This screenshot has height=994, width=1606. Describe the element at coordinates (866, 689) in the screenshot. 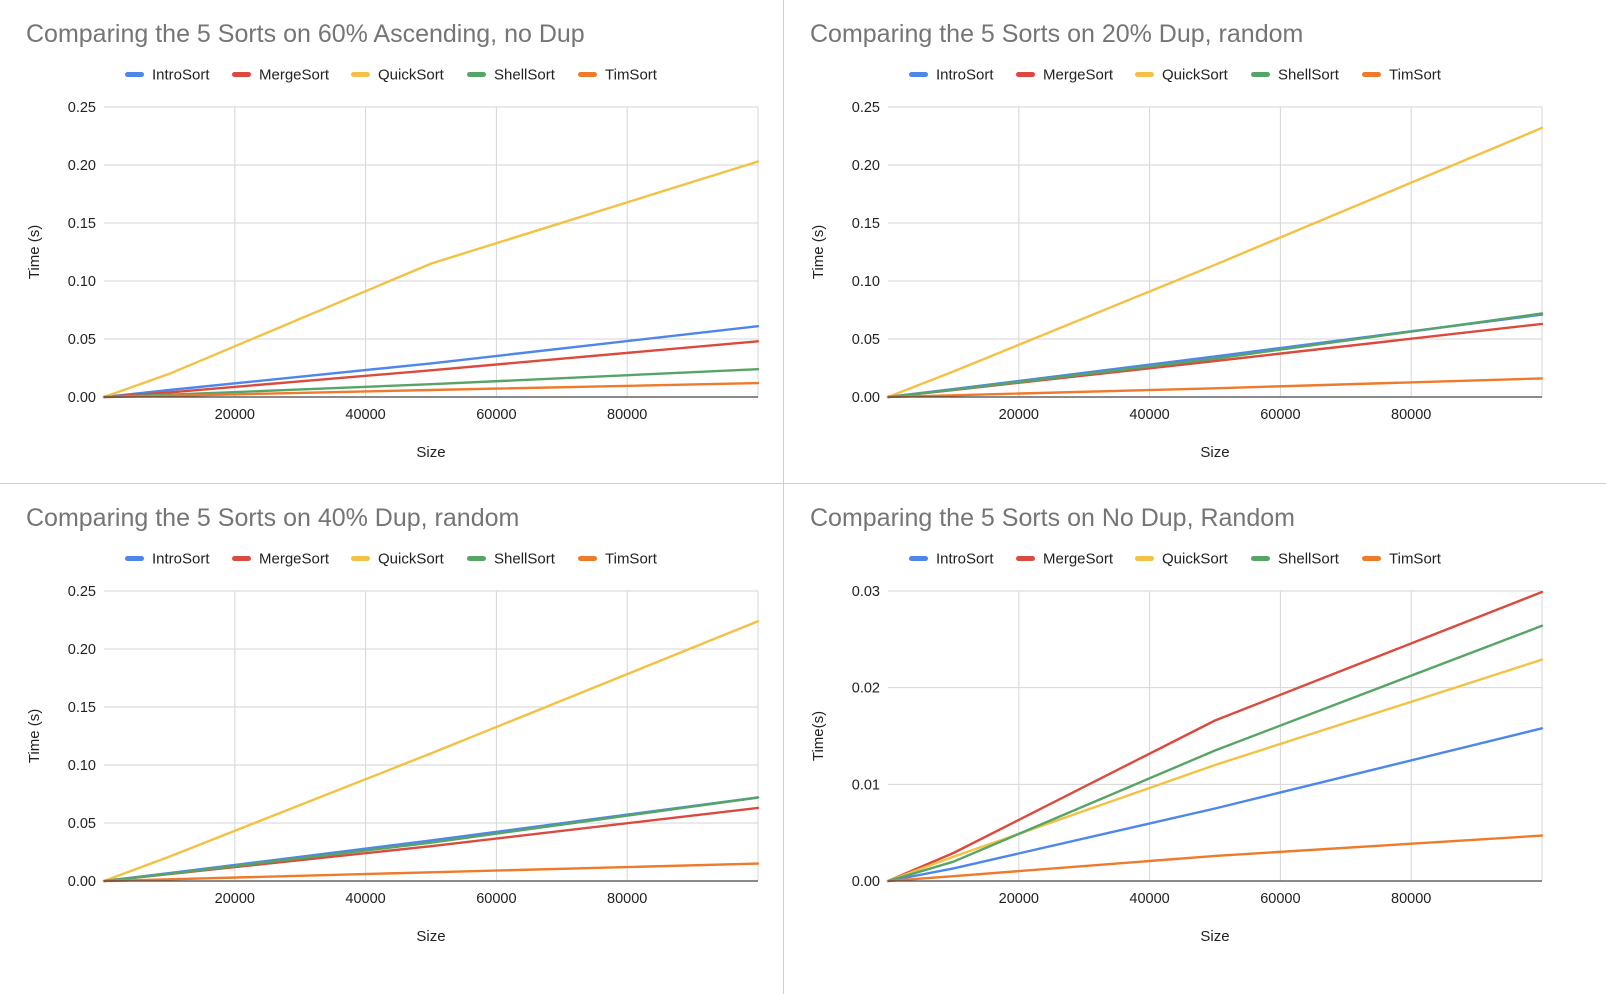

I see `y-tick-label: 0.02` at that location.